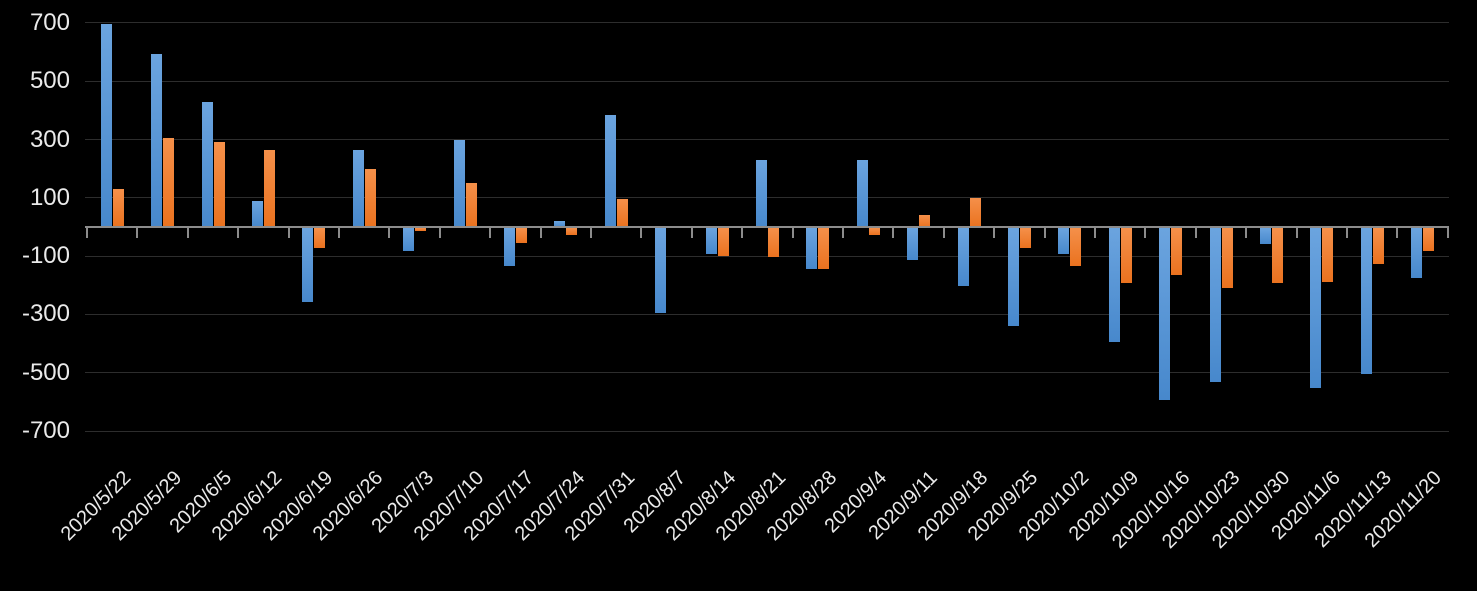 This screenshot has height=591, width=1477. Describe the element at coordinates (1265, 236) in the screenshot. I see `bar-blue-2020/10/30` at that location.